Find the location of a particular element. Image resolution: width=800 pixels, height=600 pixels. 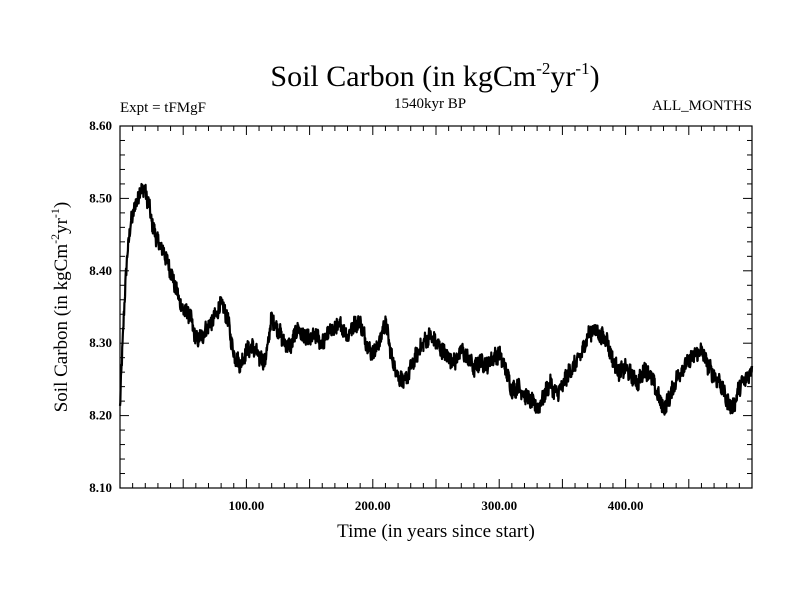

x-tick-label: 200.00 is located at coordinates (373, 505).